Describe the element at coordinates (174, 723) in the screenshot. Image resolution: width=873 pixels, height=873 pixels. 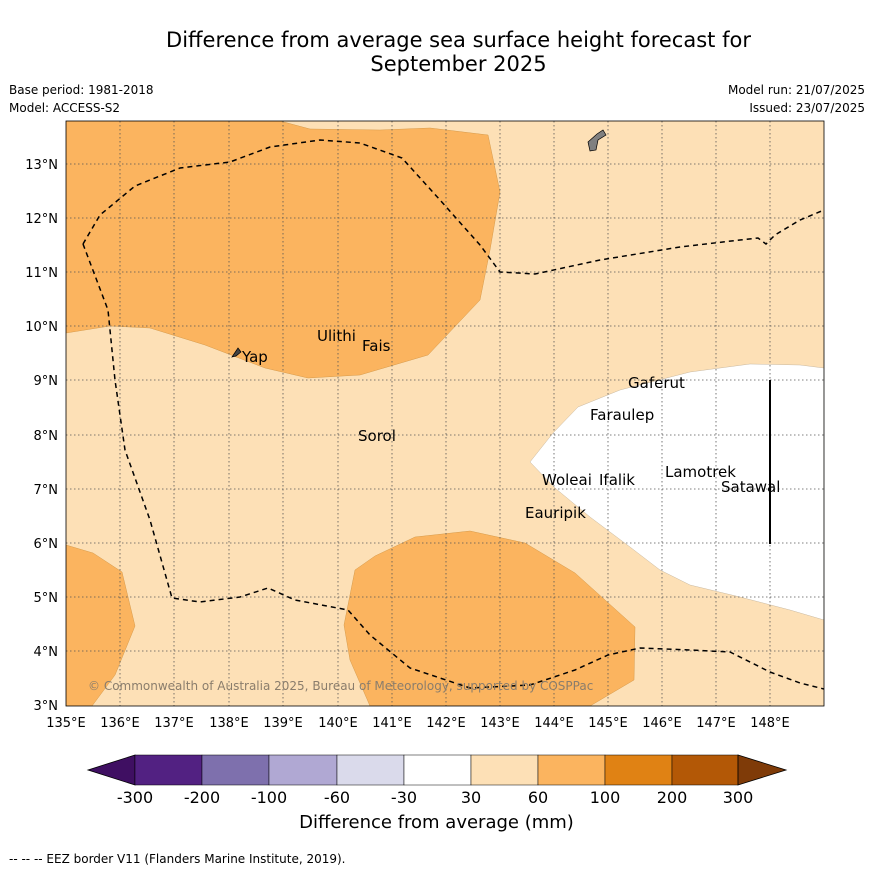
I see `lon-label: 137°E` at that location.